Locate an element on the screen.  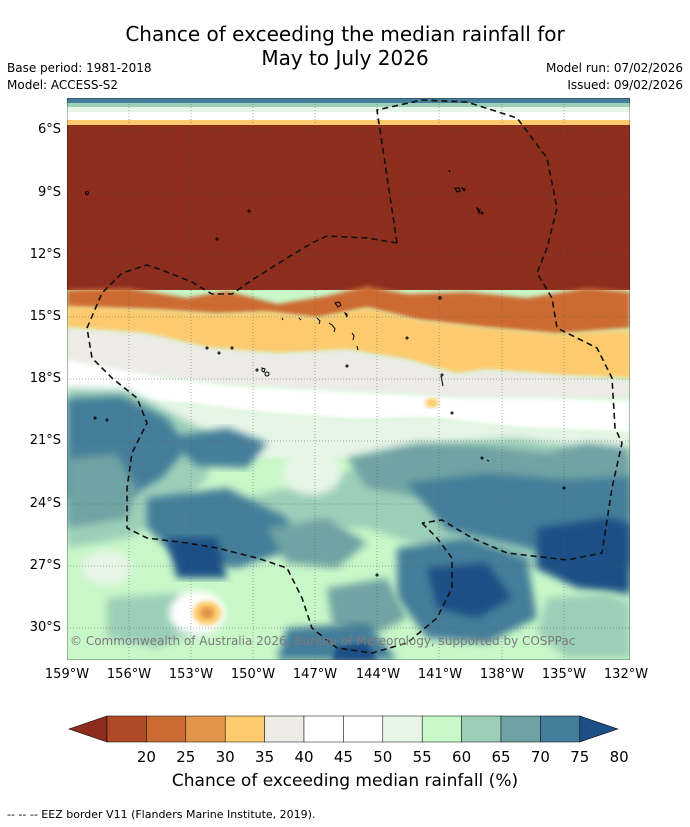
lon-label: 150°W is located at coordinates (253, 674).